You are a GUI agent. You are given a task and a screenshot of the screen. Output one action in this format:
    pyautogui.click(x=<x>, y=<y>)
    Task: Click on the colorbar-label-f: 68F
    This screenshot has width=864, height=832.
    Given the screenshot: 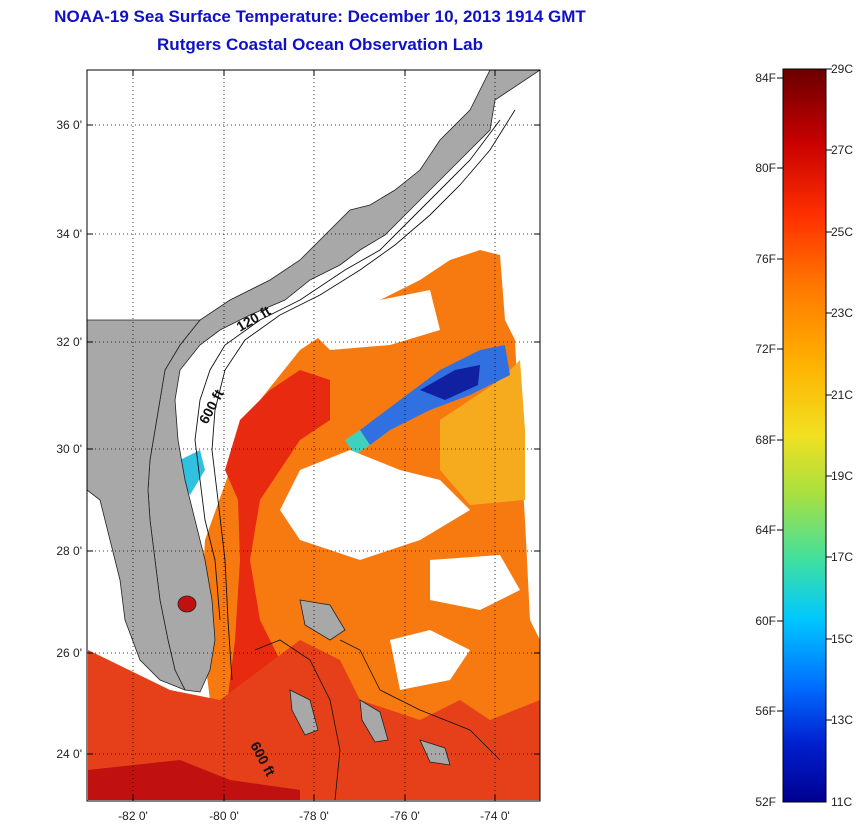 What is the action you would take?
    pyautogui.click(x=765, y=440)
    